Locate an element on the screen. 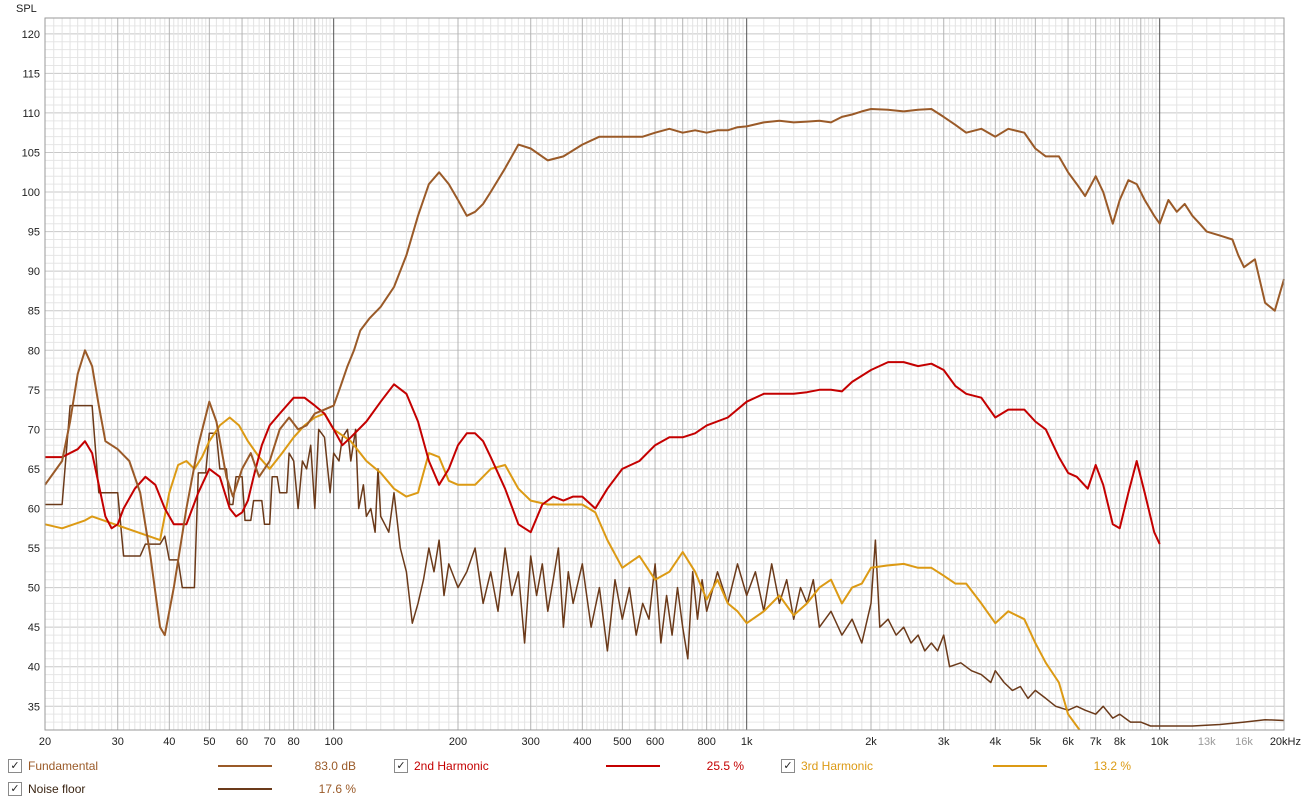 Image resolution: width=1306 pixels, height=804 pixels. y-tick-label: 105 is located at coordinates (31, 153).